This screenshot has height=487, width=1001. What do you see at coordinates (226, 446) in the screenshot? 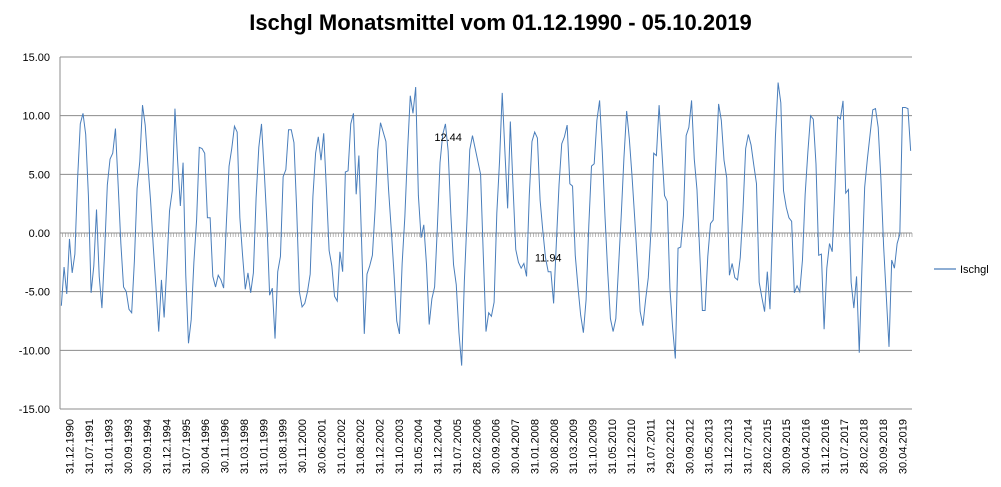
I see `x-tick-label: 30.11.1996` at bounding box center [226, 446].